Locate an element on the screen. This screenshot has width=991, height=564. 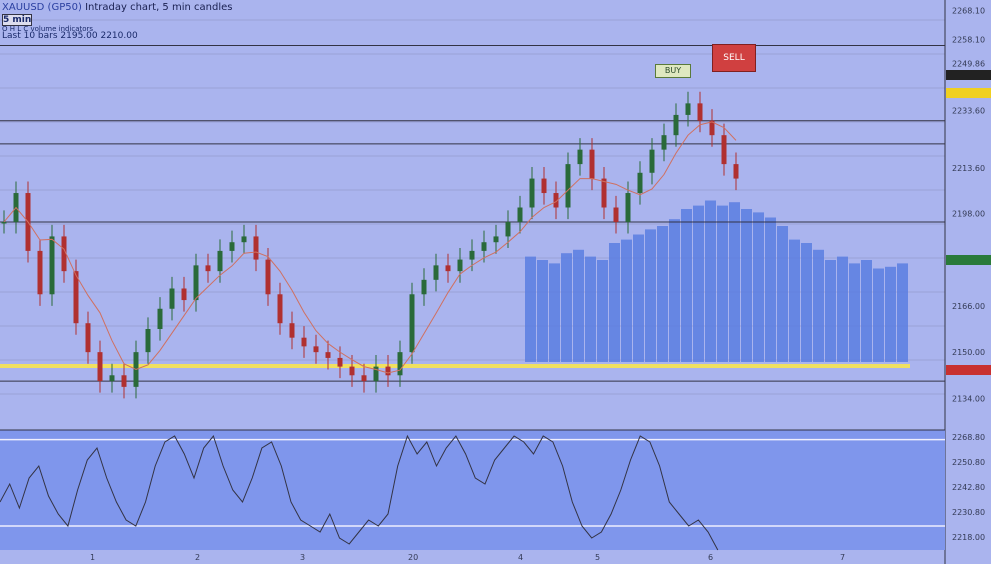
buy-badge: BUY is located at coordinates (673, 71).